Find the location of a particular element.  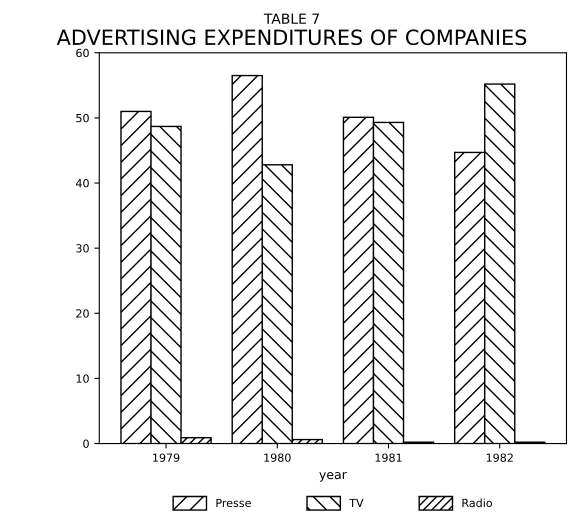

legend-label: TV is located at coordinates (356, 502).